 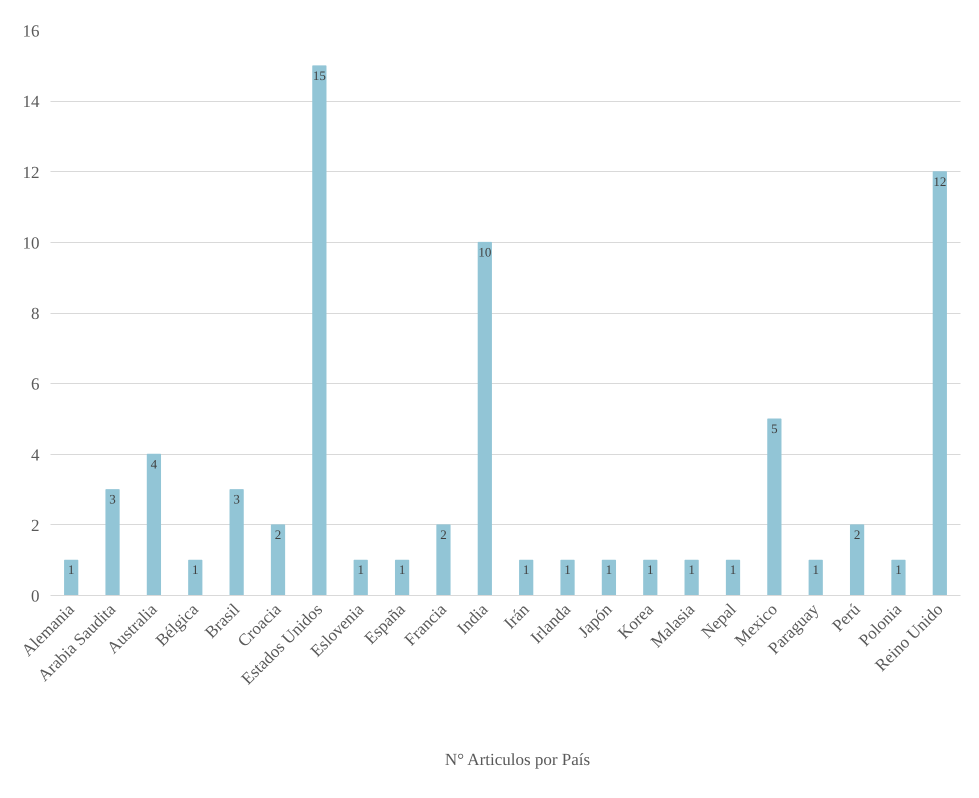 I want to click on data-label: 10, so click(x=485, y=252).